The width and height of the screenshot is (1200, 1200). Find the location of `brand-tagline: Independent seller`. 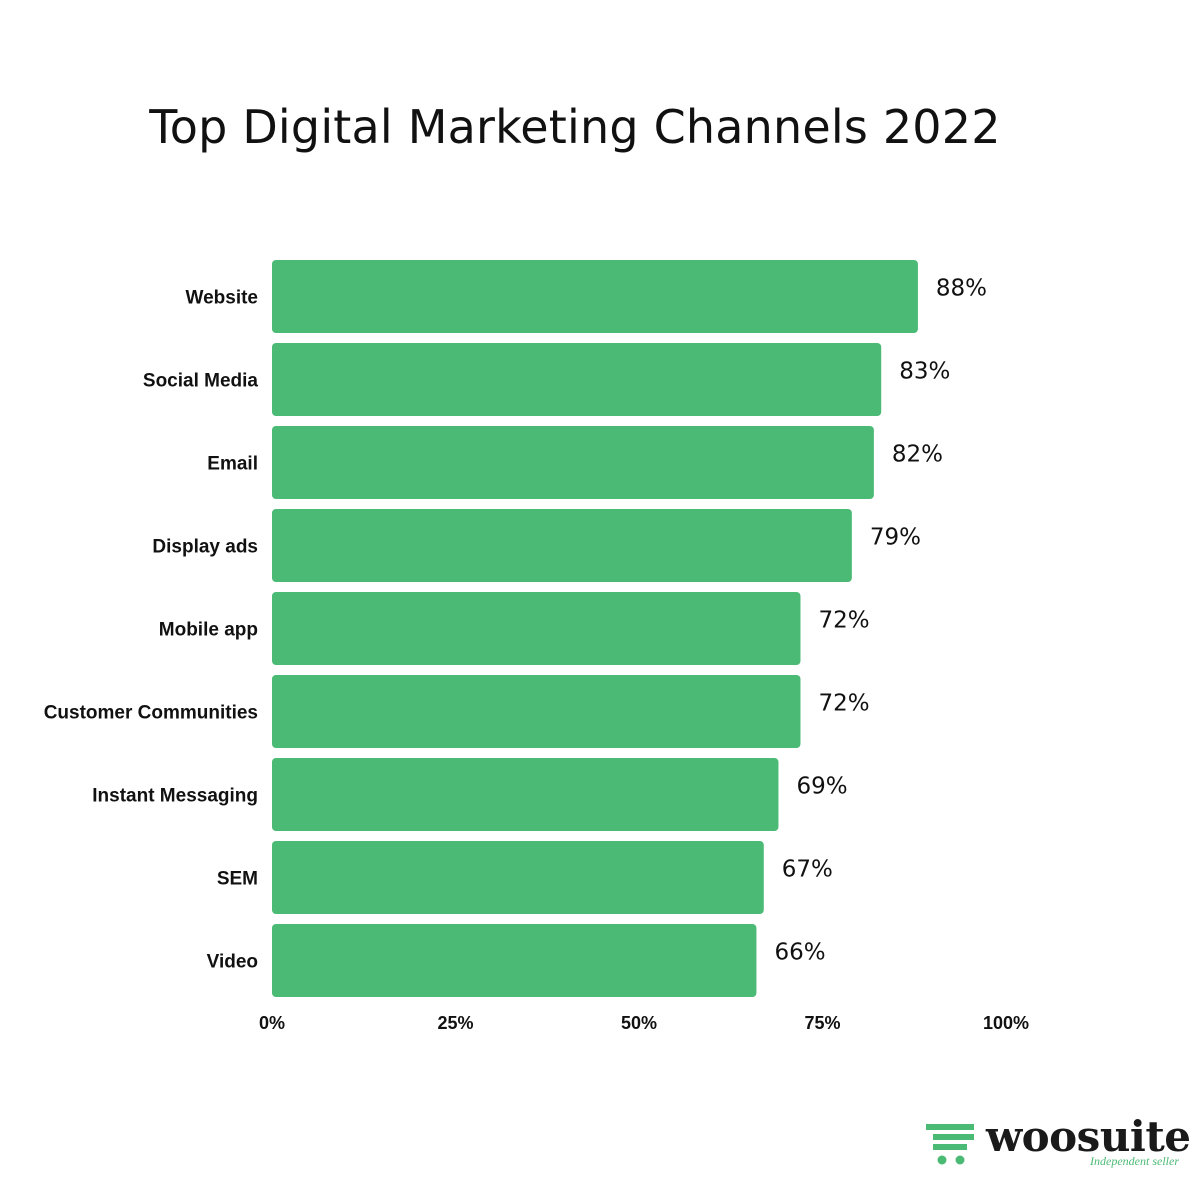

brand-tagline: Independent seller is located at coordinates (1134, 1161).